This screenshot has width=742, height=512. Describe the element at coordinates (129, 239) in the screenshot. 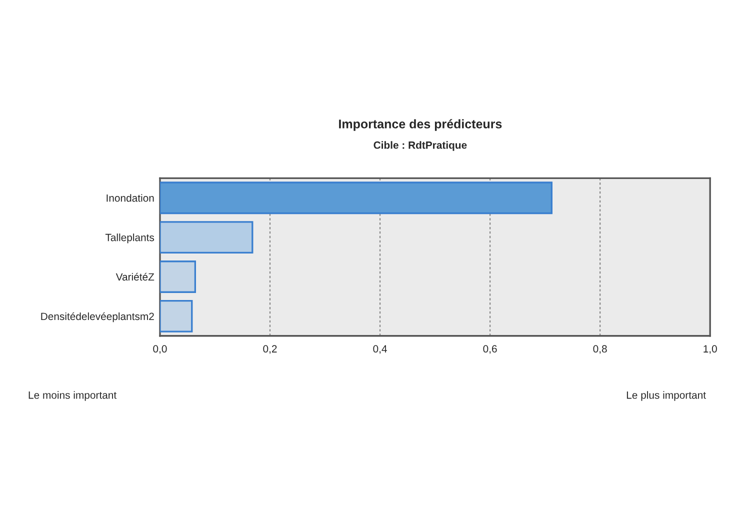

I see `y-tick-label: Talleplants` at that location.